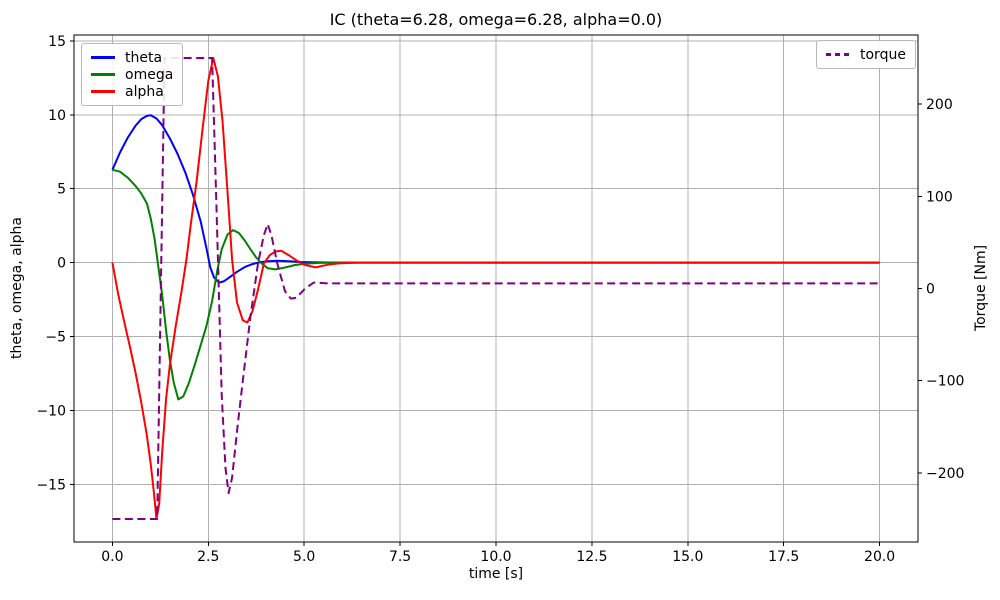 This screenshot has width=1000, height=600. What do you see at coordinates (55, 338) in the screenshot?
I see `y-left-tick-label: −5` at bounding box center [55, 338].